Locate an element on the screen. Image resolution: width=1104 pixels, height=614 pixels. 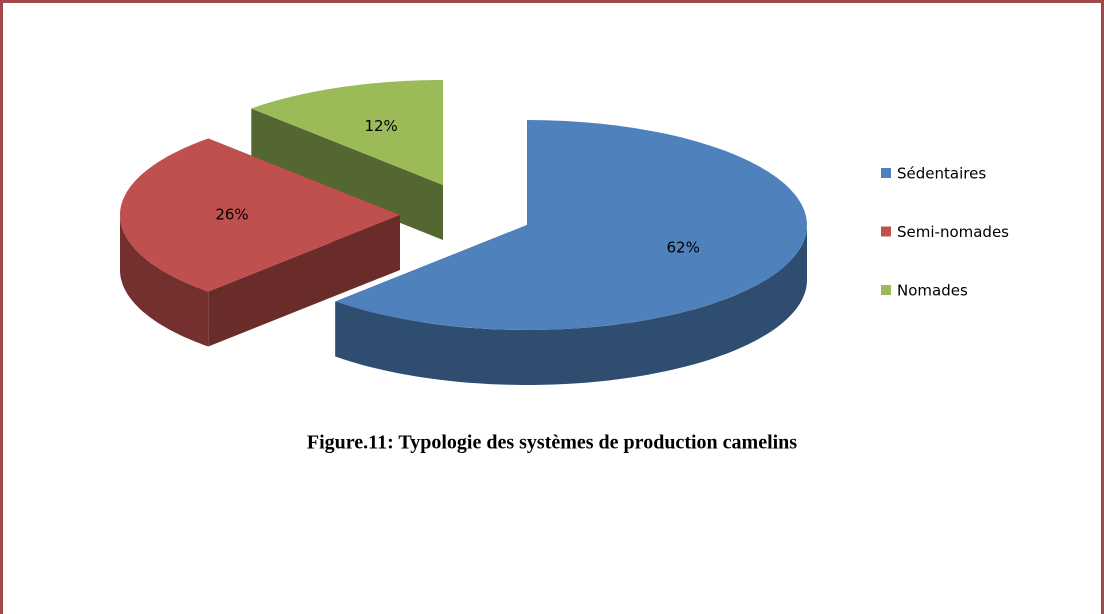
slice-wall is located at coordinates (347, 174).